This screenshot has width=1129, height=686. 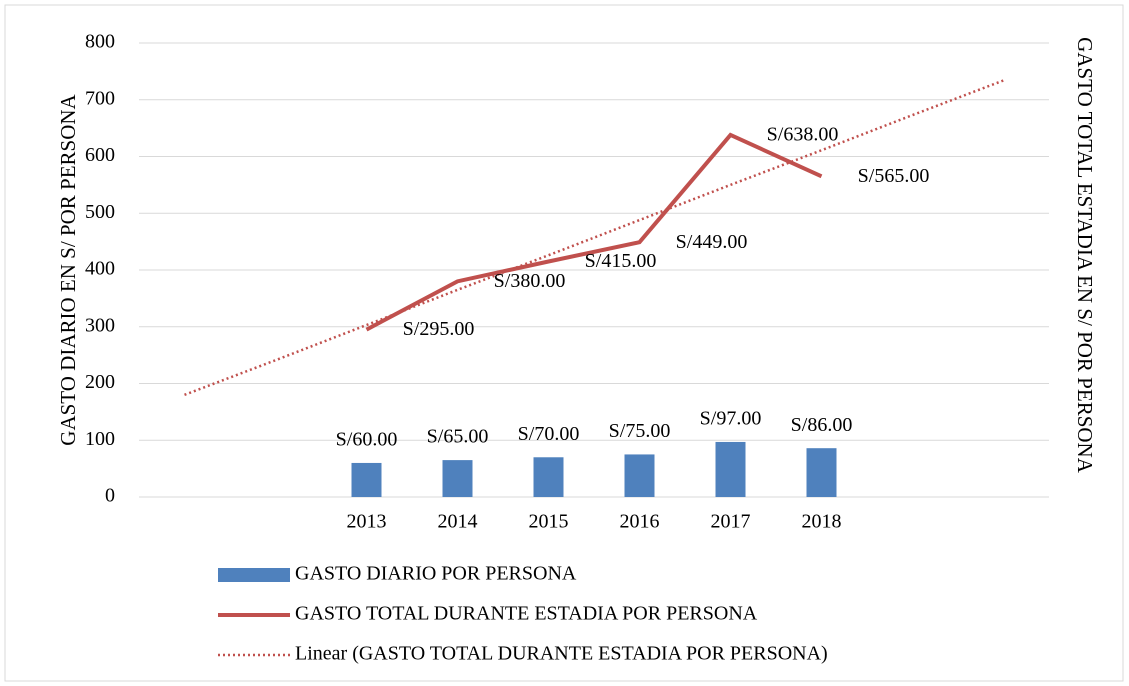 I want to click on x-tick-label: 2017, so click(x=731, y=522).